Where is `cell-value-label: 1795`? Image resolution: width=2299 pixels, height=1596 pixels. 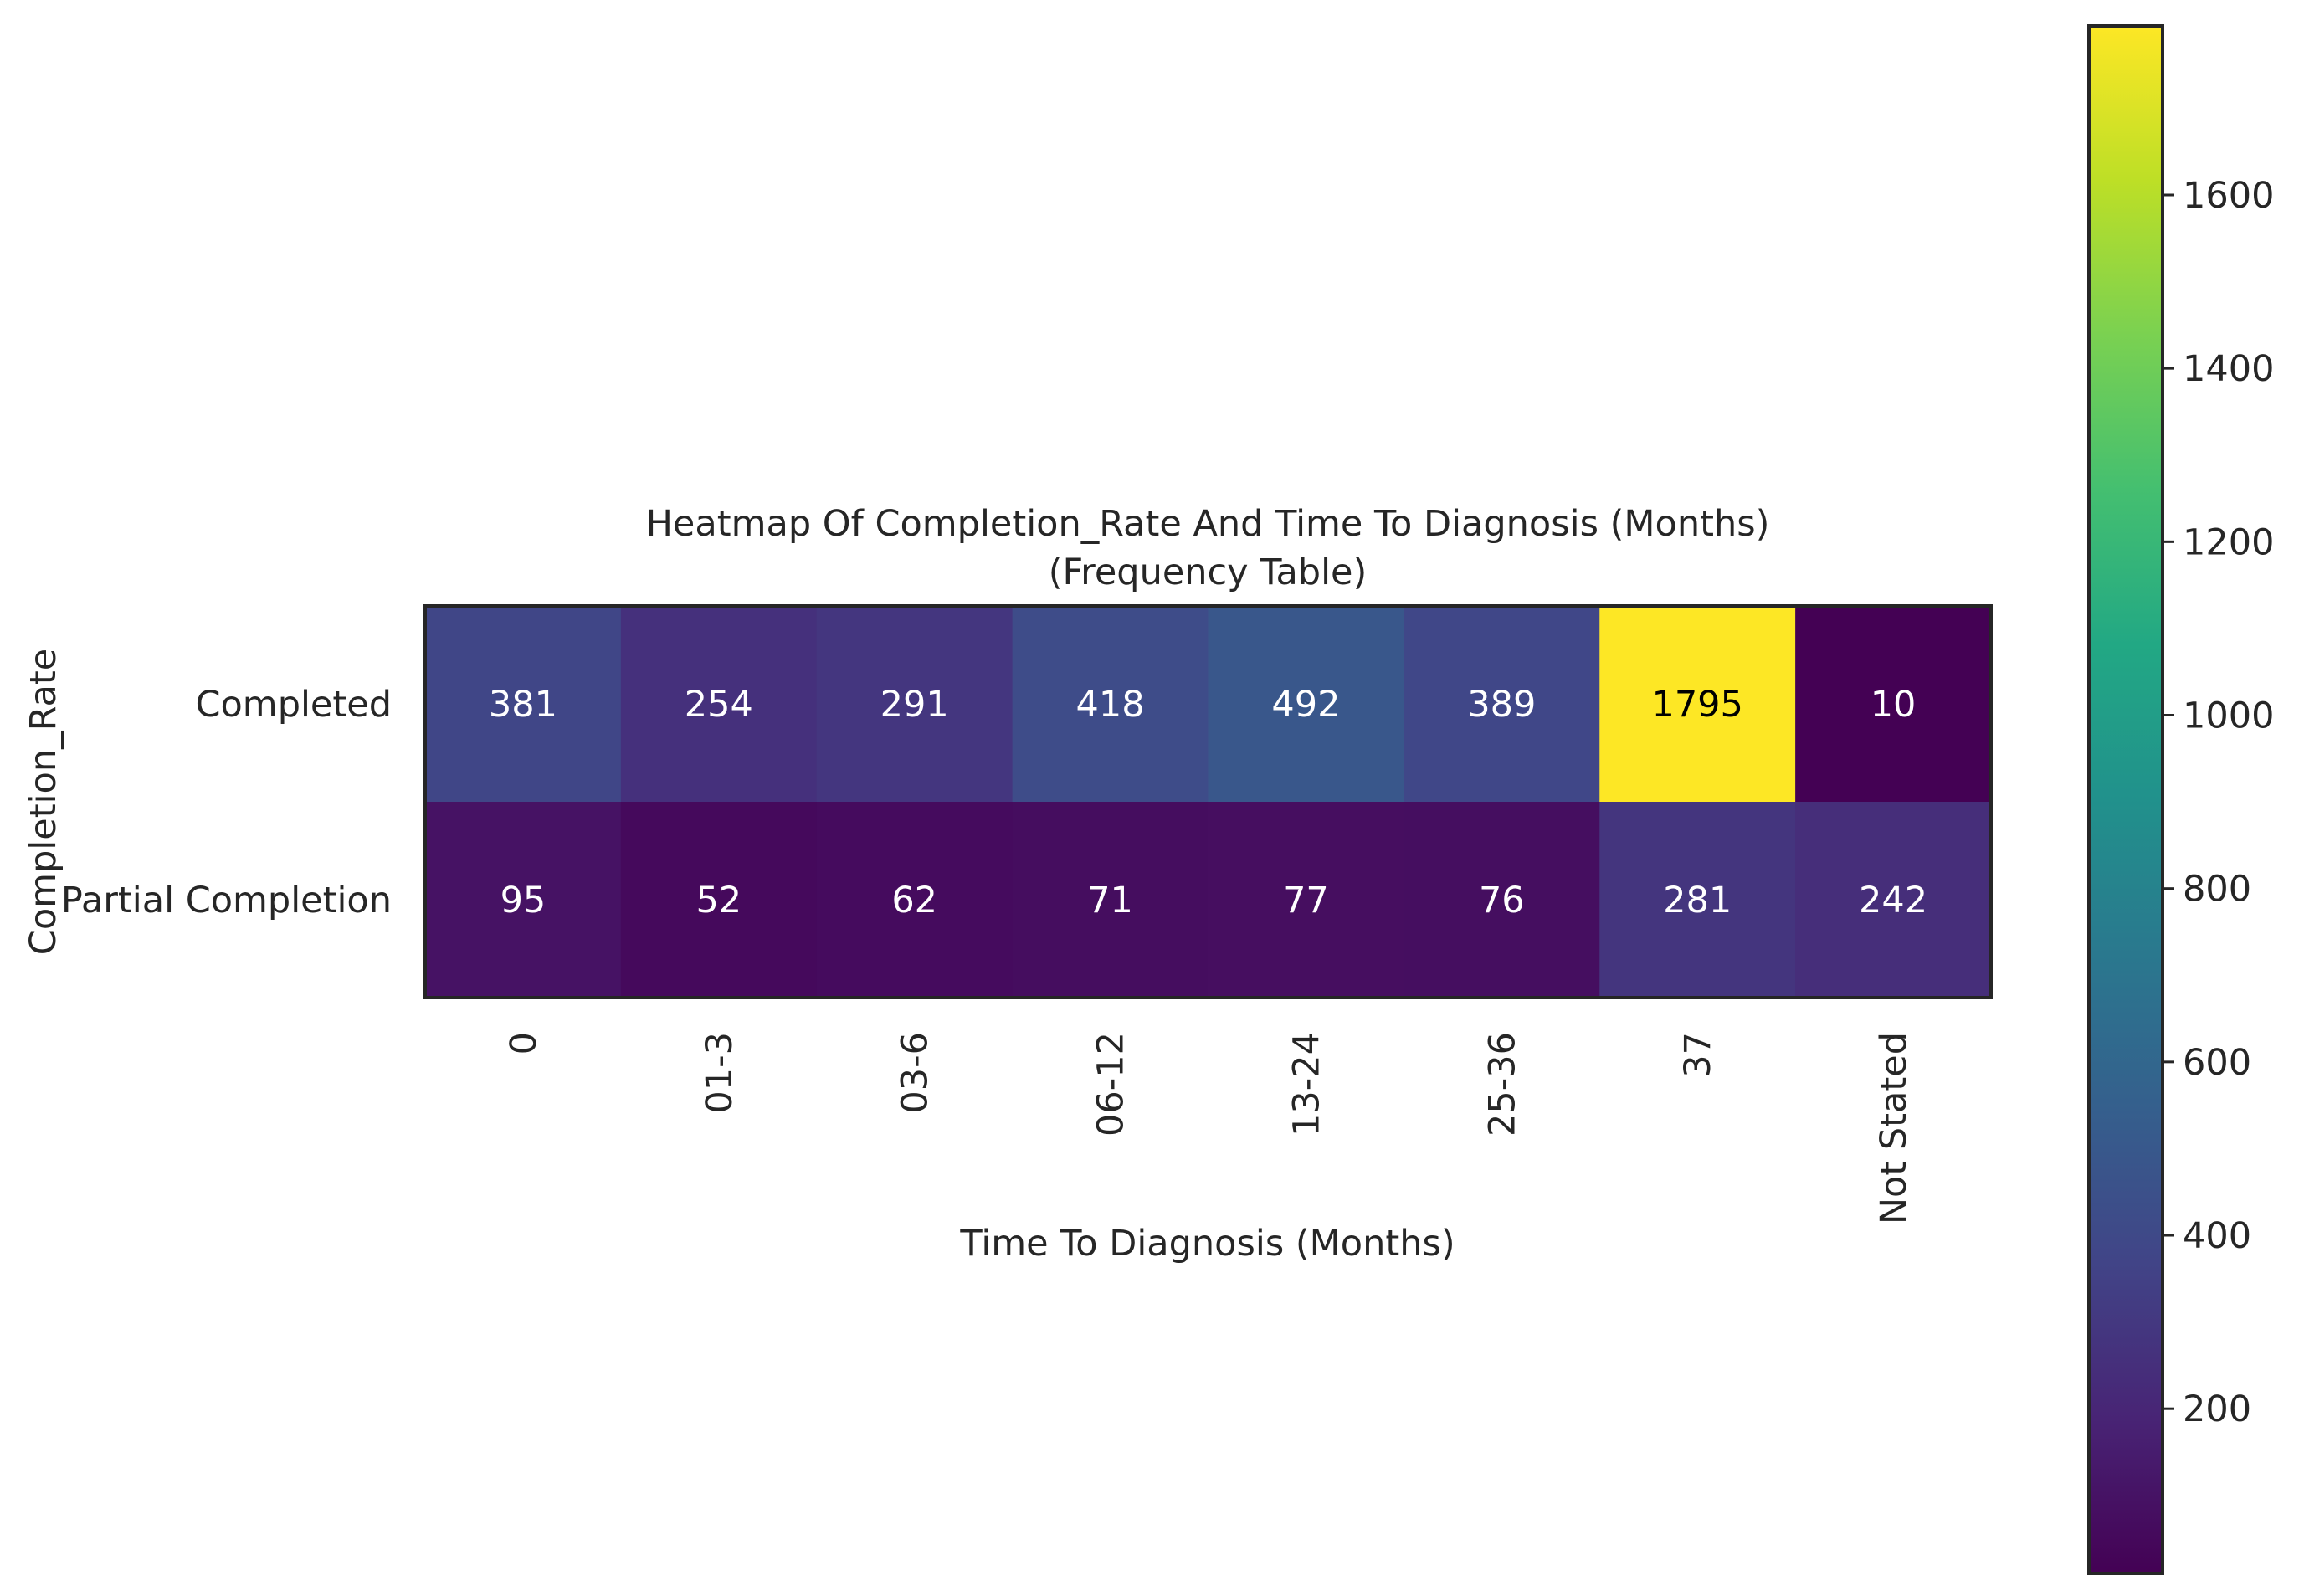 cell-value-label: 1795 is located at coordinates (1696, 705).